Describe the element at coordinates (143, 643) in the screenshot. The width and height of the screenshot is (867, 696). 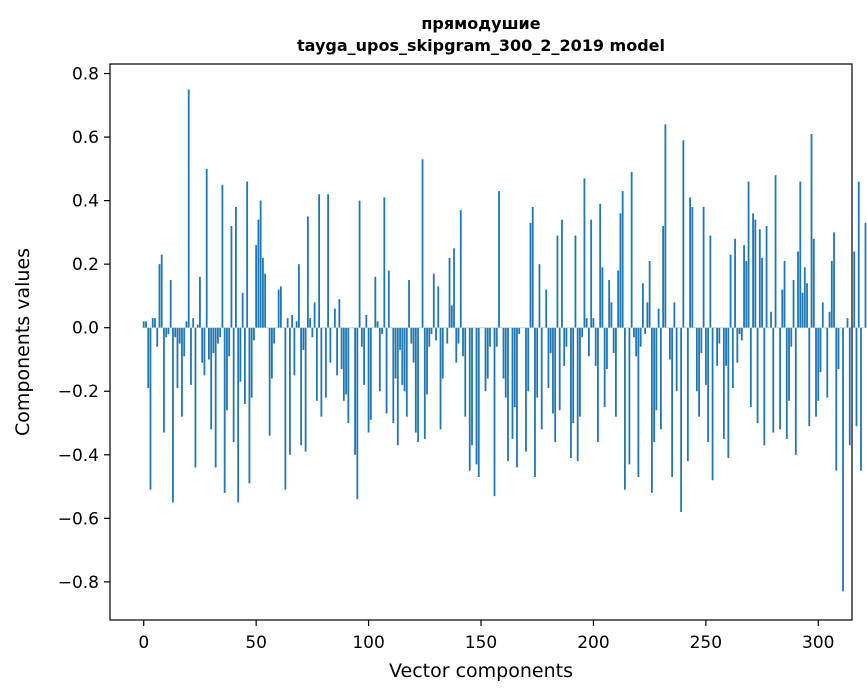
I see `x-tick-label: 0` at that location.